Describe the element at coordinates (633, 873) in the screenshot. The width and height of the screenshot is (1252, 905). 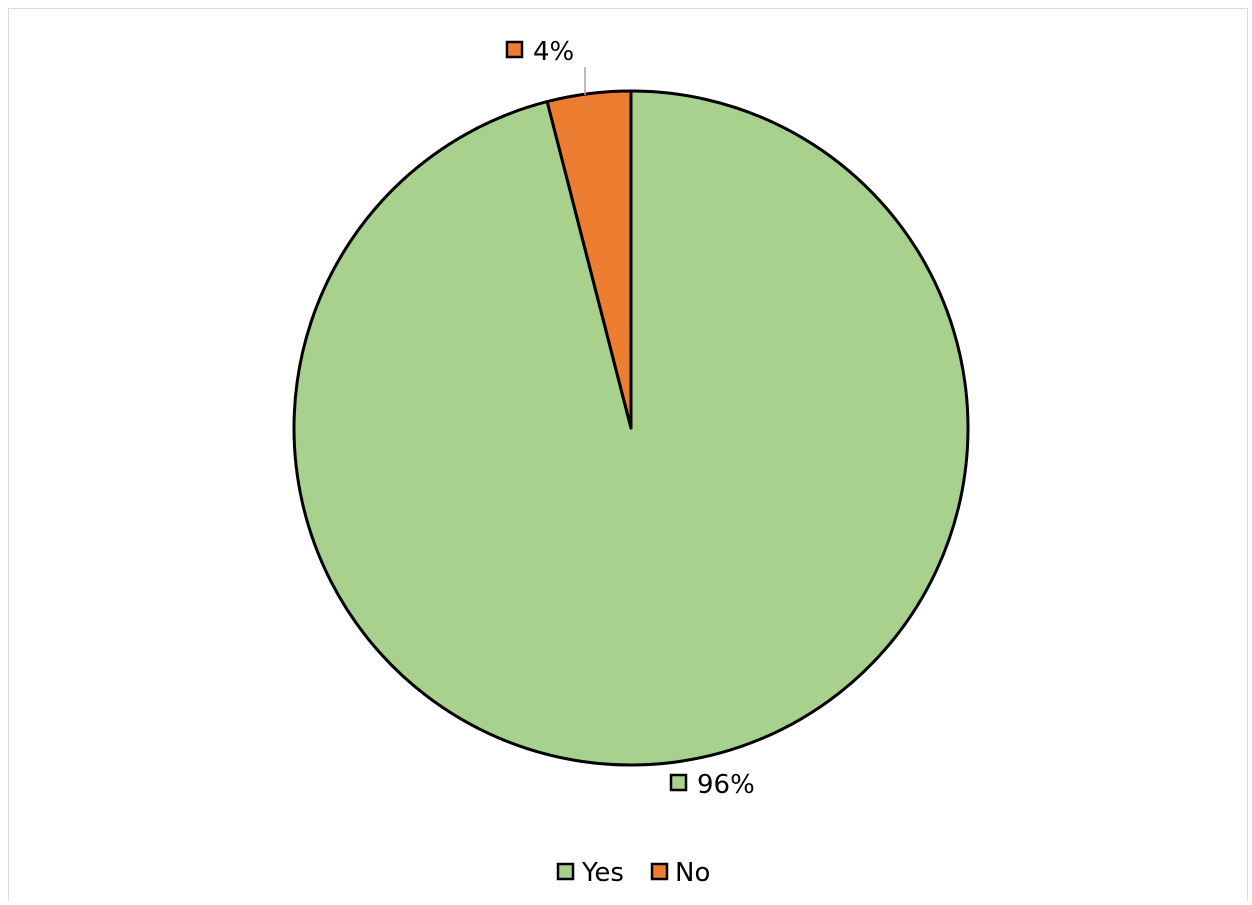
I see `legend: Yes No` at that location.